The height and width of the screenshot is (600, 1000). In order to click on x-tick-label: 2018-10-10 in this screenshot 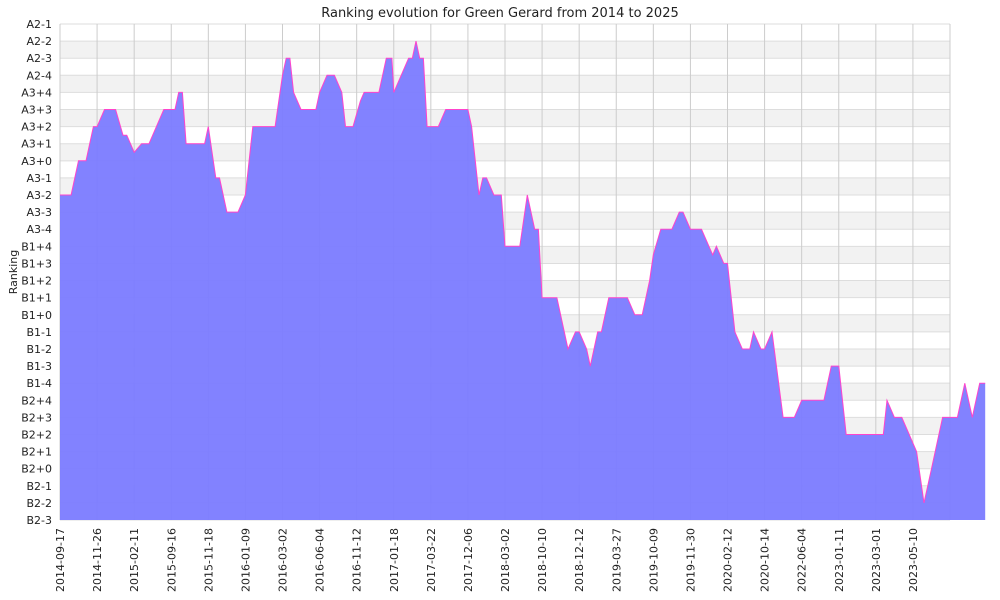, I will do `click(542, 560)`.